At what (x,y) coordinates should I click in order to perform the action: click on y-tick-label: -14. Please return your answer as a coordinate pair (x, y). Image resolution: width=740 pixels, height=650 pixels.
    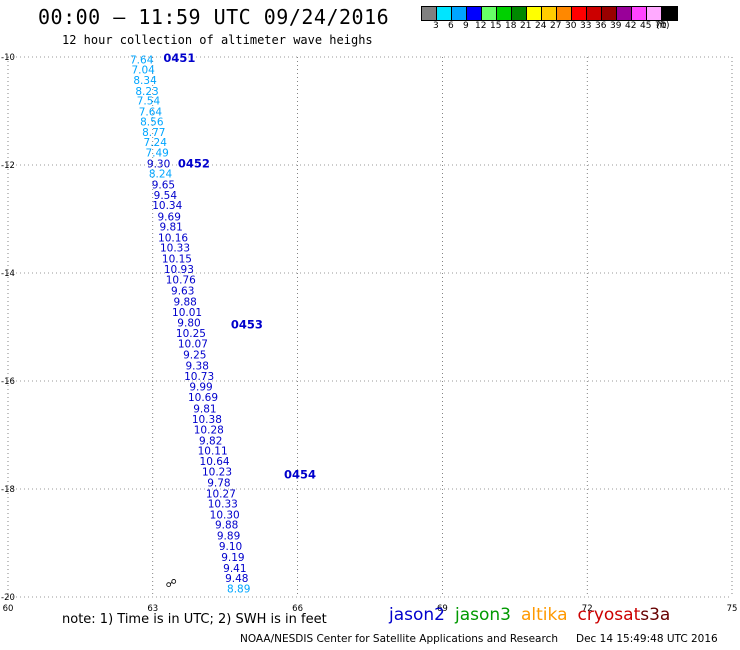
    Looking at the image, I should click on (8, 274).